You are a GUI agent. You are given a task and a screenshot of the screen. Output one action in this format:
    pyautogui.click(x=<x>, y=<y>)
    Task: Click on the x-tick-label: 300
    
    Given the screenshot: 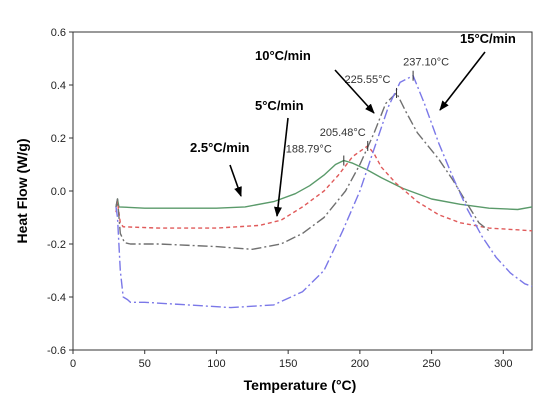 What is the action you would take?
    pyautogui.click(x=503, y=364)
    